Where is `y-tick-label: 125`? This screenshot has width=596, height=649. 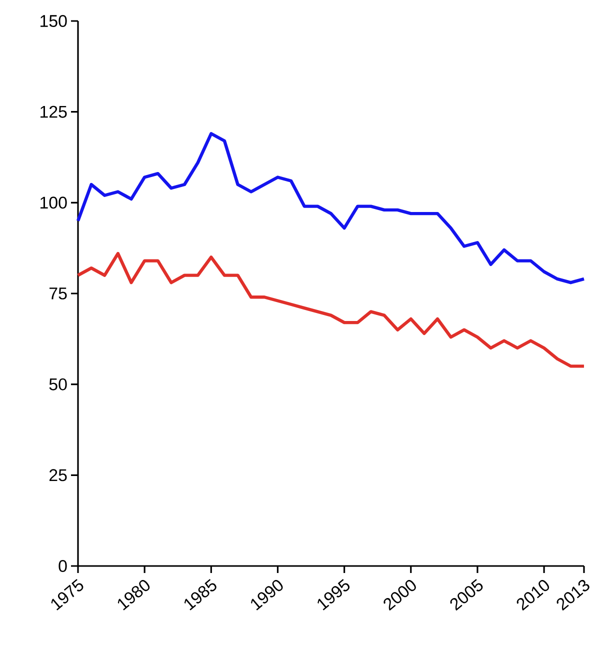
y-tick-label: 125 is located at coordinates (53, 112).